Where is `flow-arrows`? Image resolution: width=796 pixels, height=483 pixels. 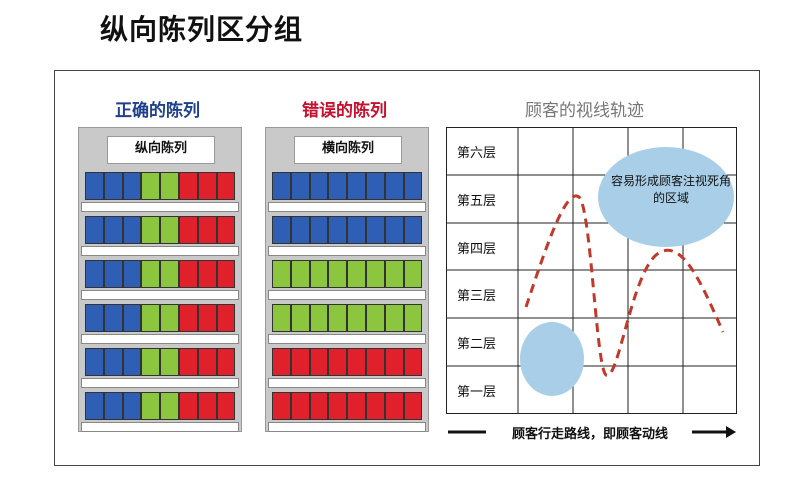
flow-arrows is located at coordinates (592, 432).